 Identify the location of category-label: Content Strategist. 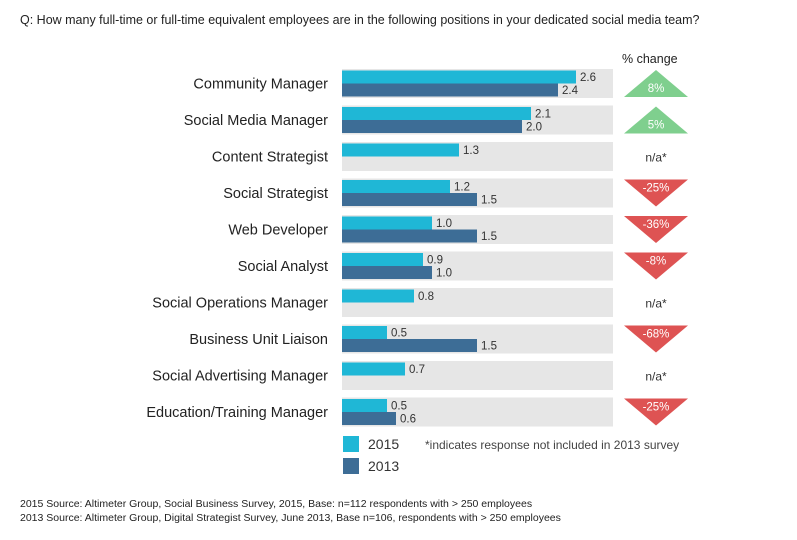
(270, 158).